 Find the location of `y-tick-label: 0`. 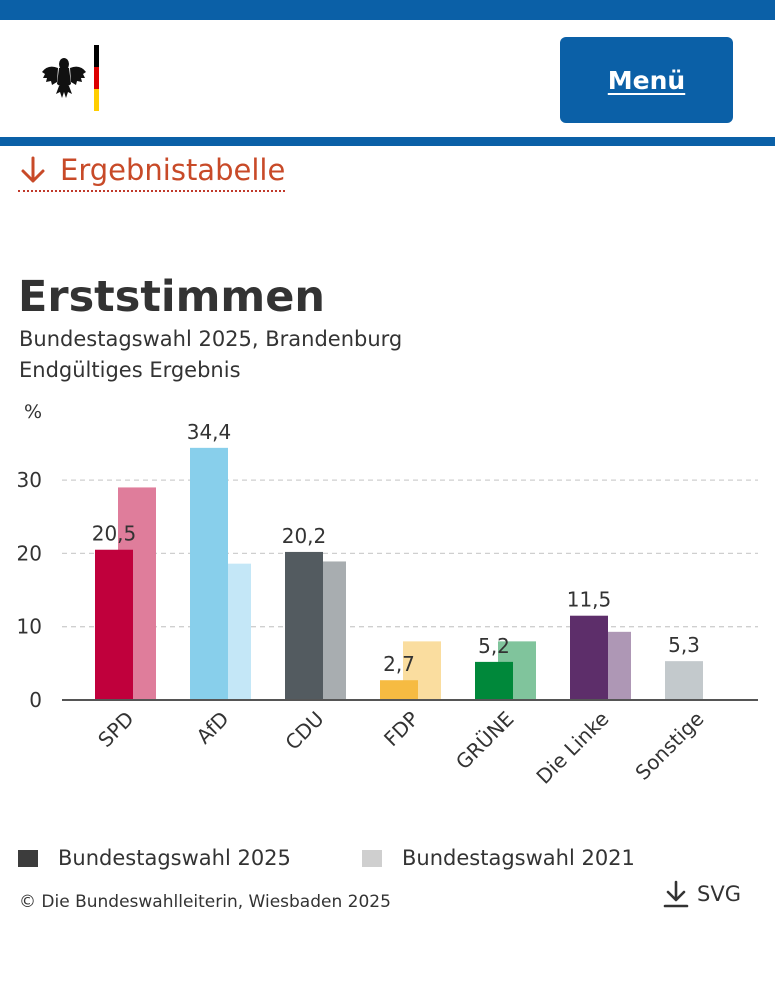

y-tick-label: 0 is located at coordinates (35, 700).